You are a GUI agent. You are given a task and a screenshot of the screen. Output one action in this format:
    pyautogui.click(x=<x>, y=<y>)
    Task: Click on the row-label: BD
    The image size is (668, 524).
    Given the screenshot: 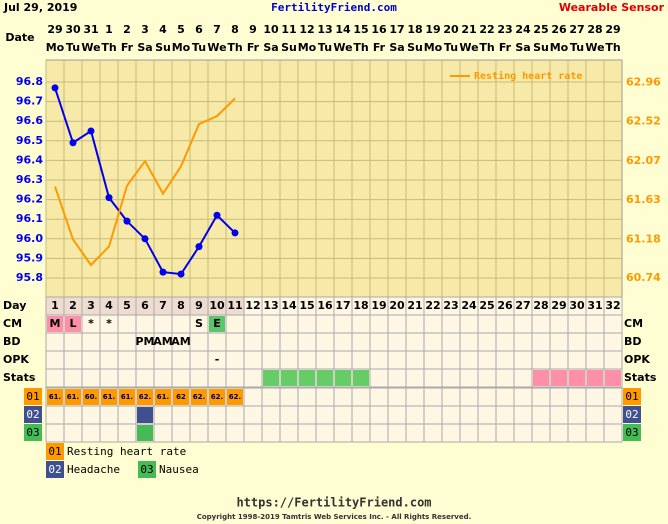 What is the action you would take?
    pyautogui.click(x=633, y=341)
    